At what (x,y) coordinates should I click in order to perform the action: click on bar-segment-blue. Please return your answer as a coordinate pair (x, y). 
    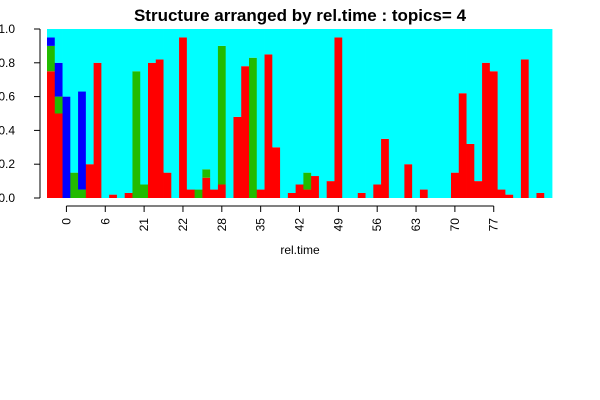
    Looking at the image, I should click on (82, 140).